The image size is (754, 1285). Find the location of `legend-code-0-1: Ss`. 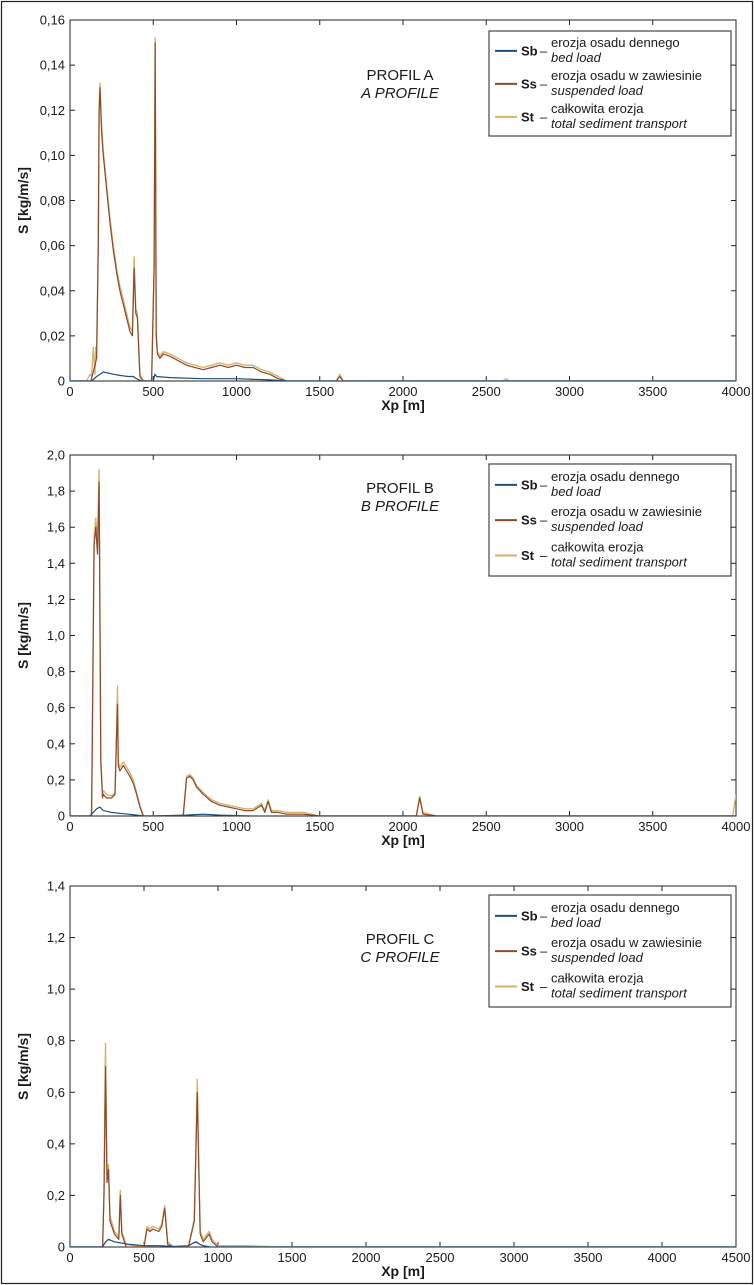

legend-code-0-1: Ss is located at coordinates (529, 83).